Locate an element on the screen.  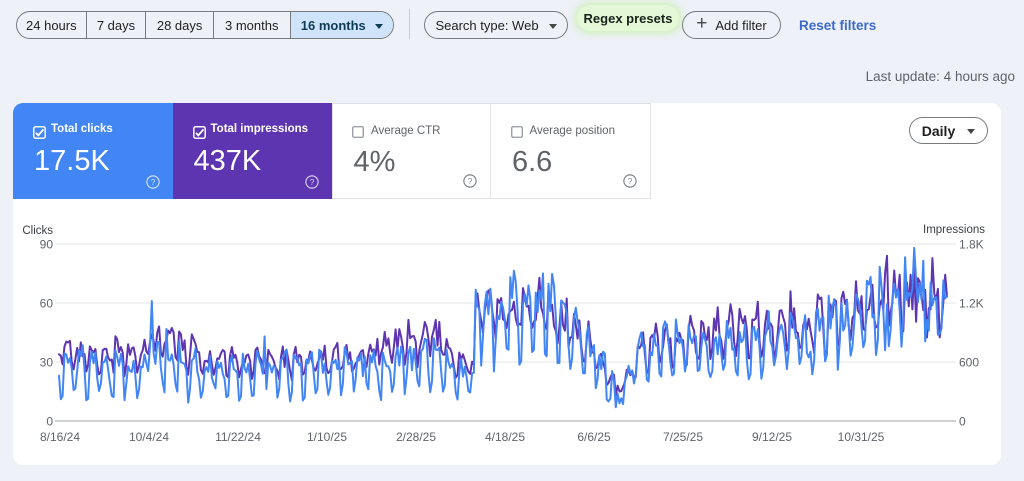
svg-text: 2/28/25 is located at coordinates (416, 437).